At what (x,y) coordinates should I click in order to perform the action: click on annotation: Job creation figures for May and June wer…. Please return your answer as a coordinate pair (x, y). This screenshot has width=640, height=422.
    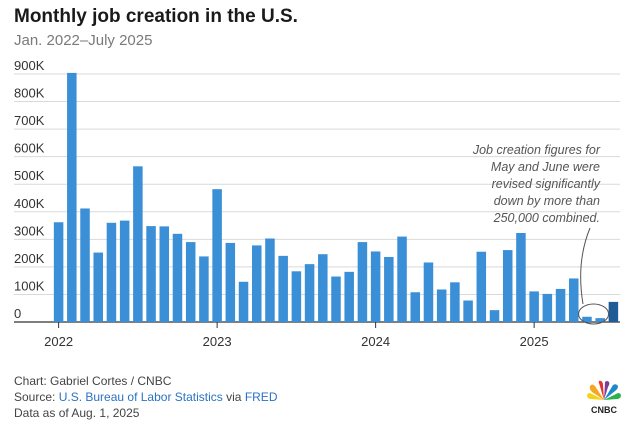
    Looking at the image, I should click on (541, 234).